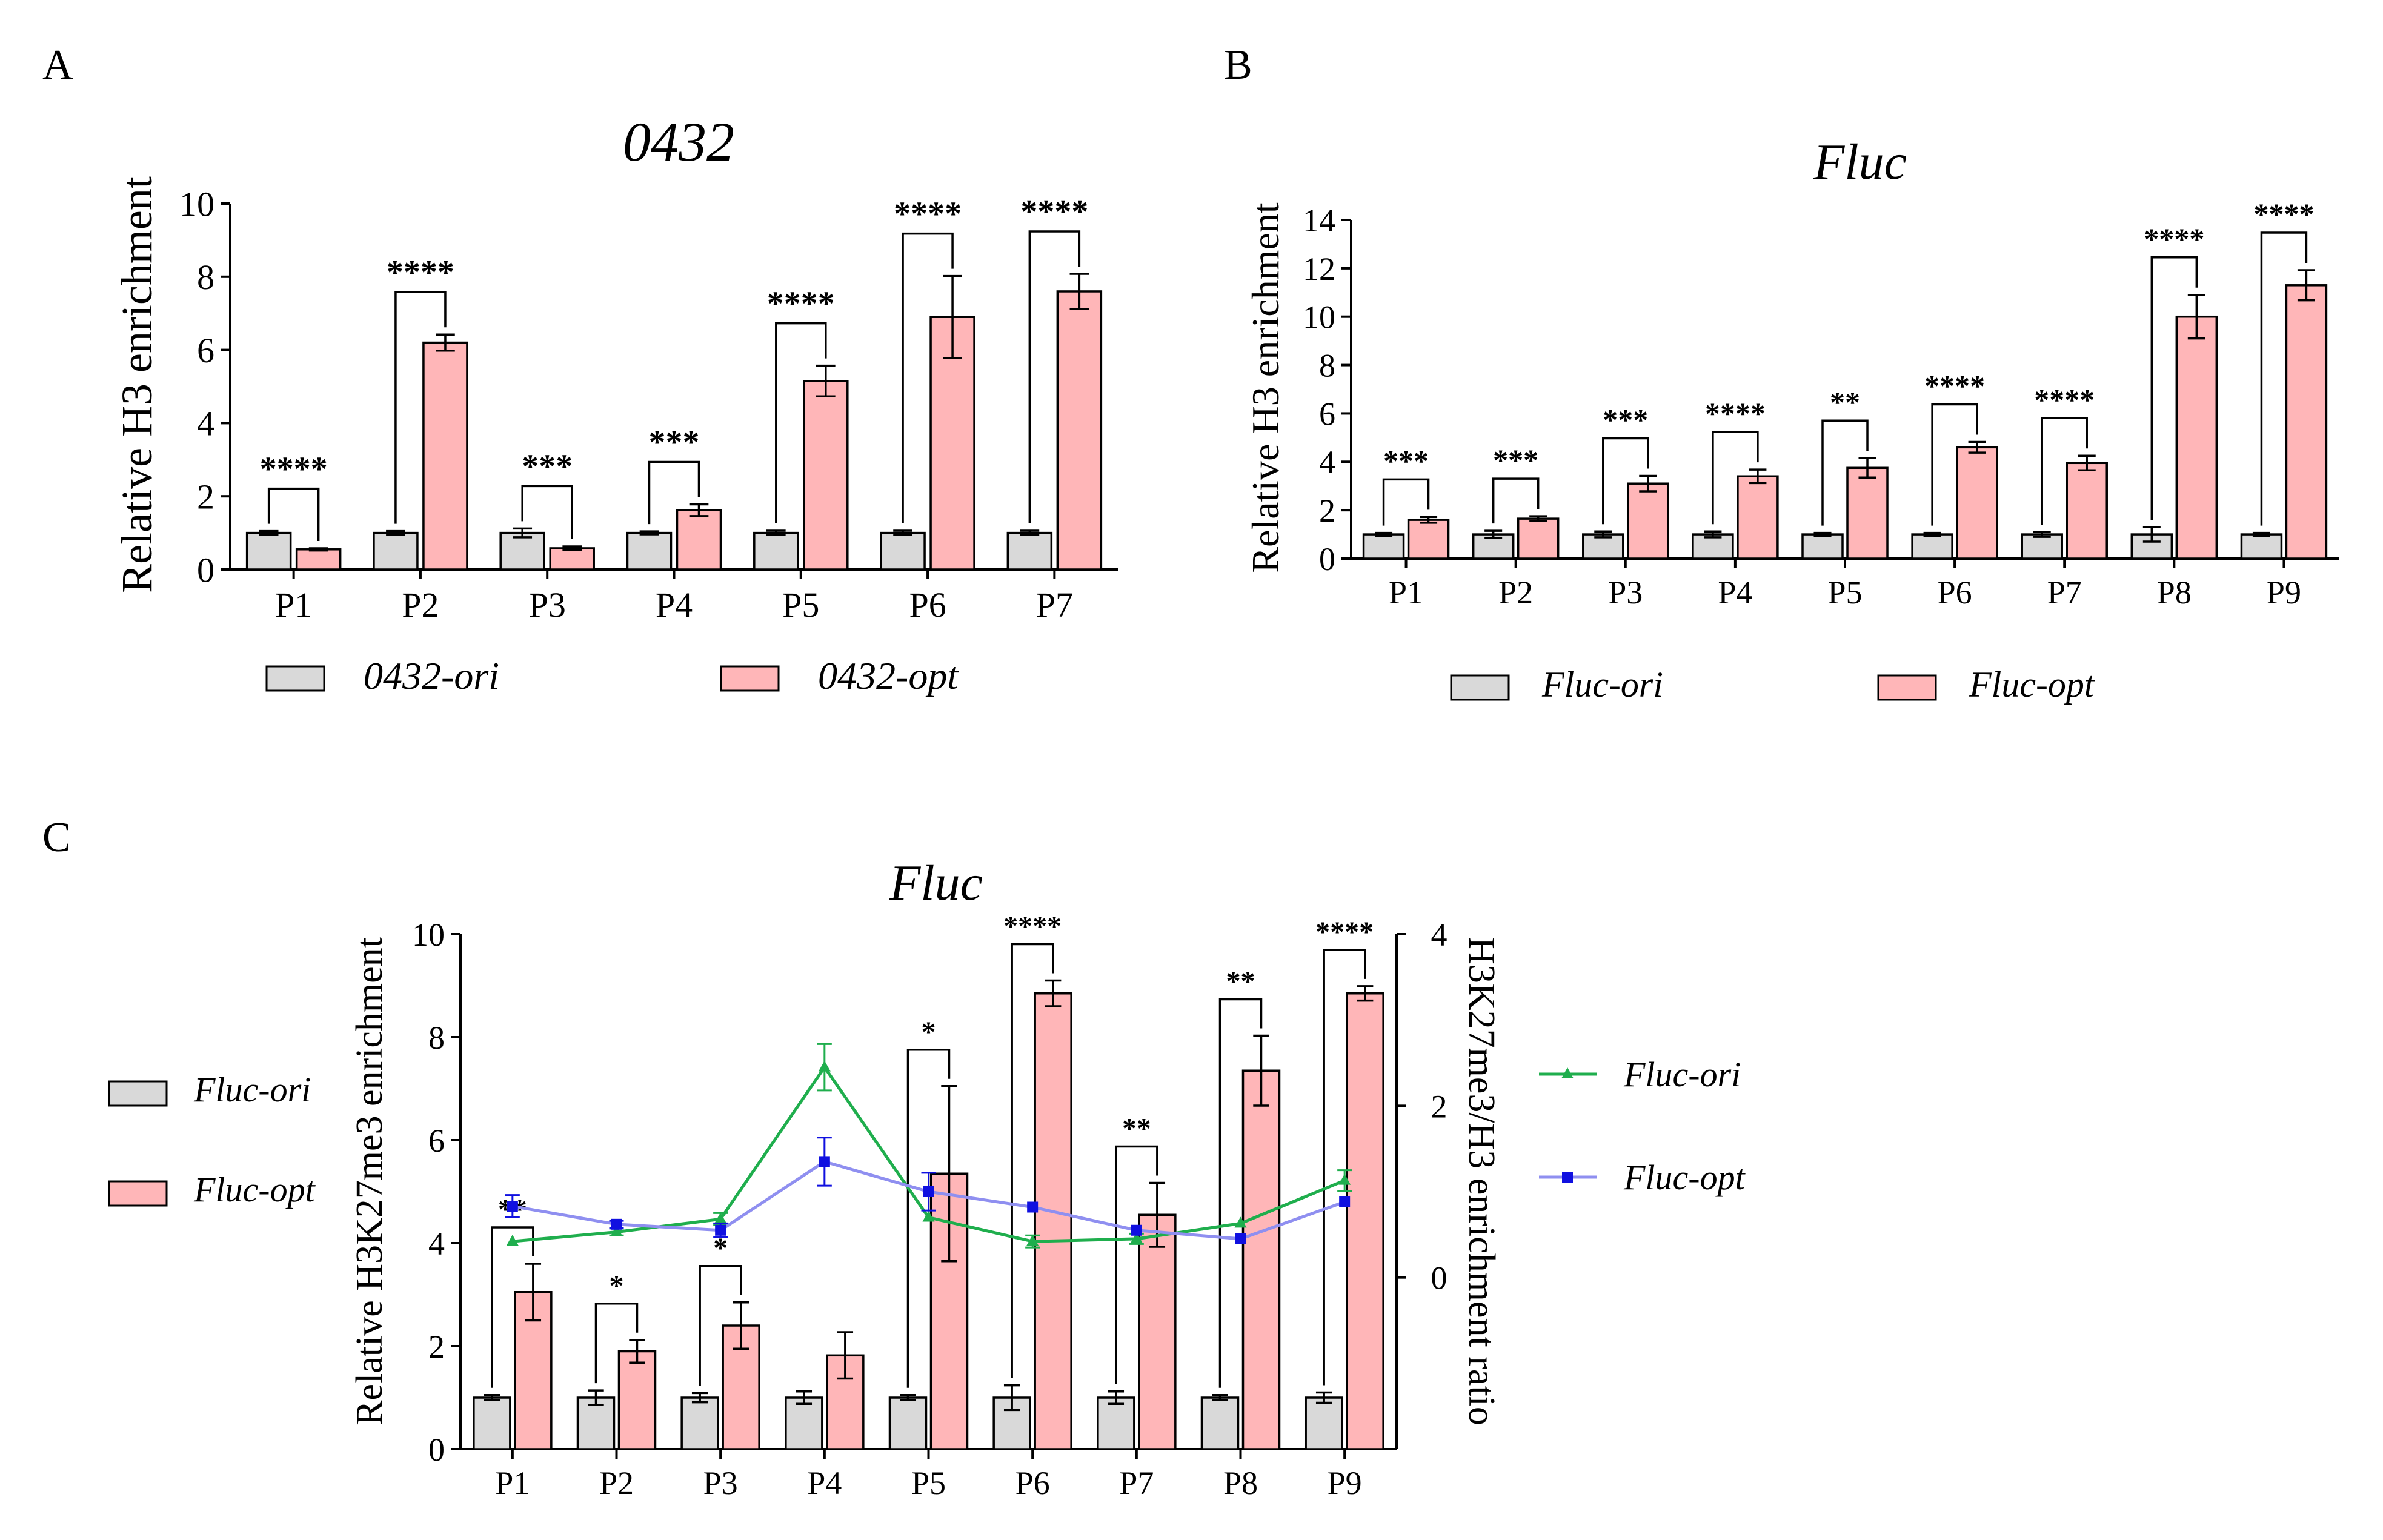 The width and height of the screenshot is (2383, 1540). Describe the element at coordinates (612, 675) in the screenshot. I see `panel-a-legend: 0432-ori 0432-opt` at that location.